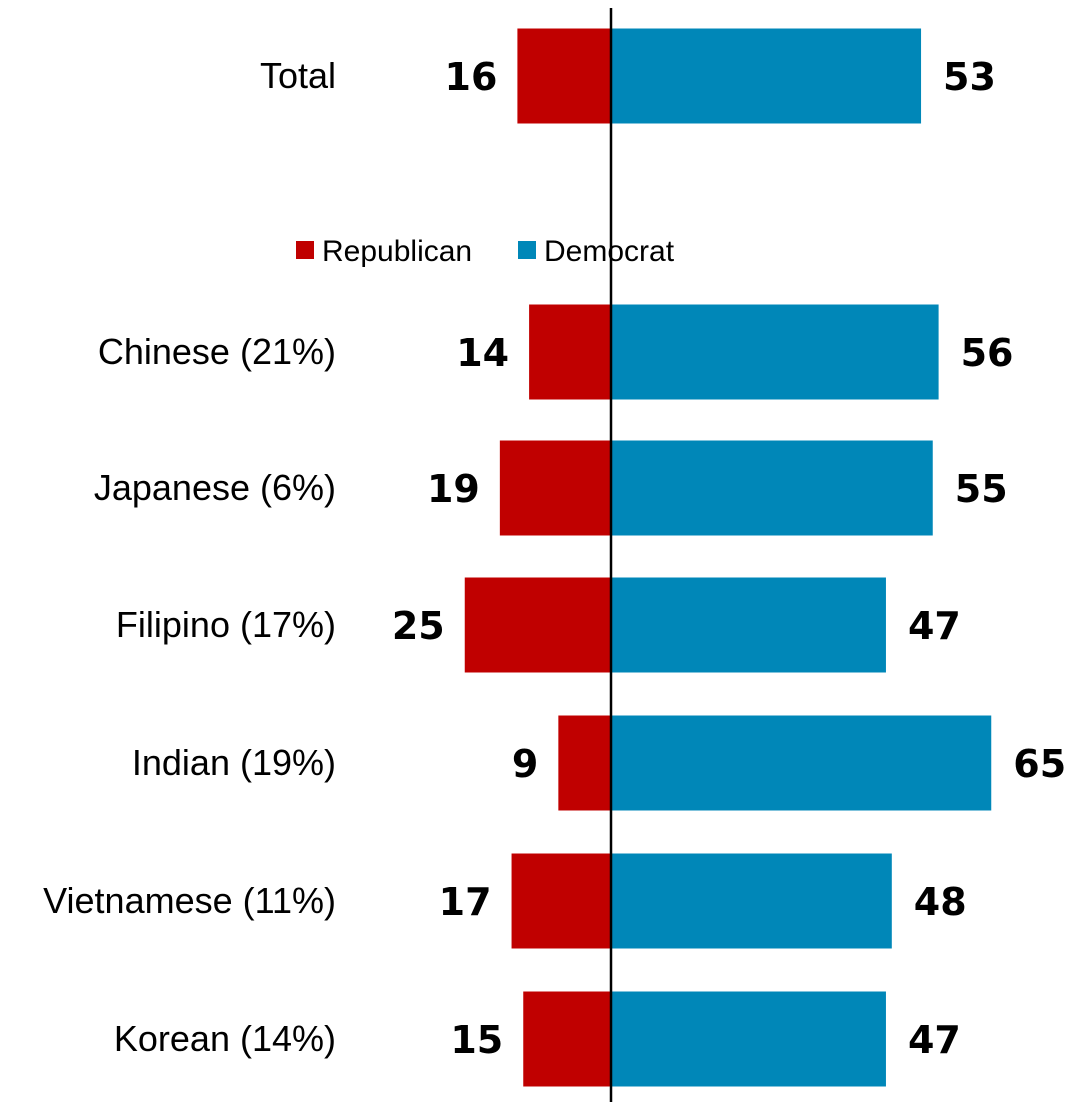 The width and height of the screenshot is (1086, 1102). Describe the element at coordinates (482, 353) in the screenshot. I see `value-label-republican: 14` at that location.